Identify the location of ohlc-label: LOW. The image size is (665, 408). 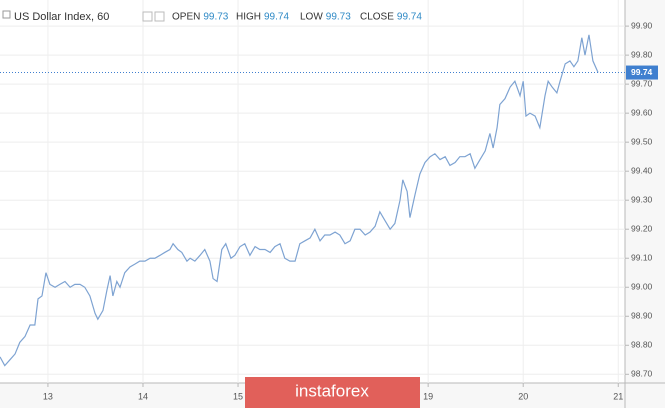
(311, 17).